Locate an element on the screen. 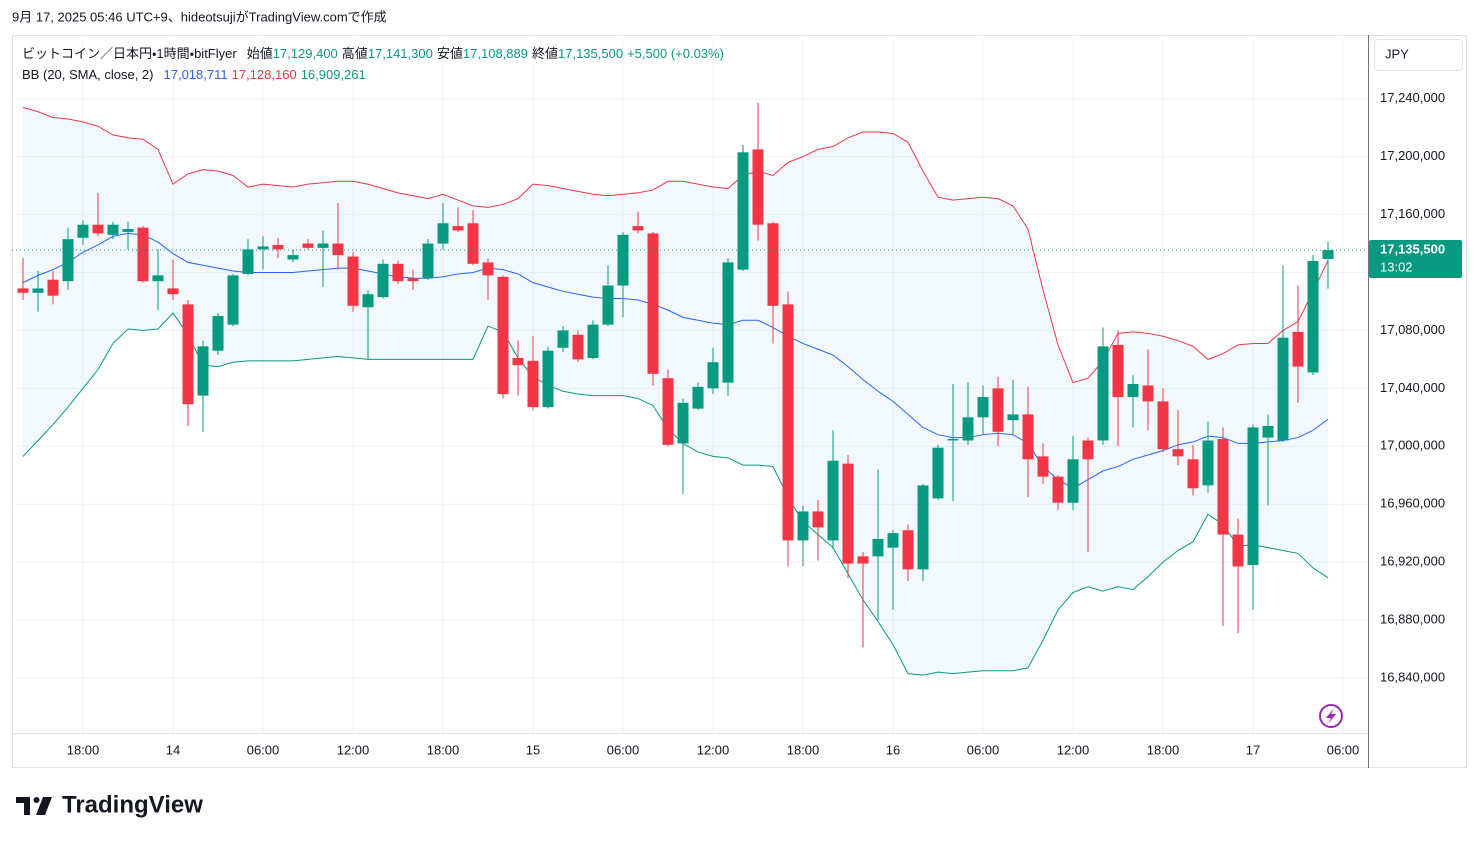 The height and width of the screenshot is (843, 1479). bb-upper-value: 17,128,160 is located at coordinates (264, 74).